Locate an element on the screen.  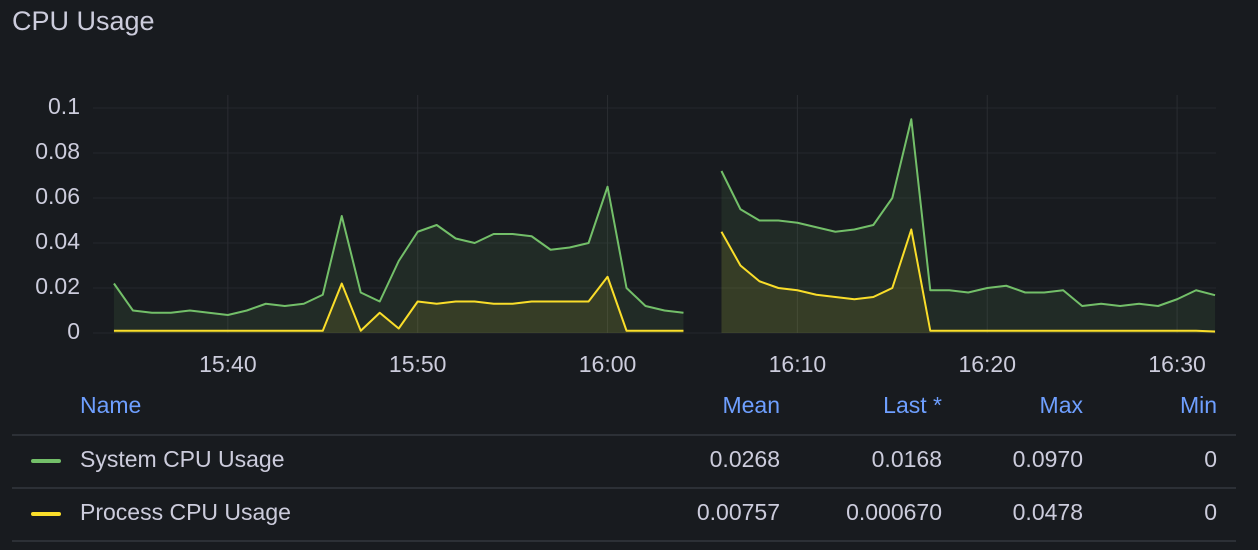
legend-header: Name is located at coordinates (110, 405).